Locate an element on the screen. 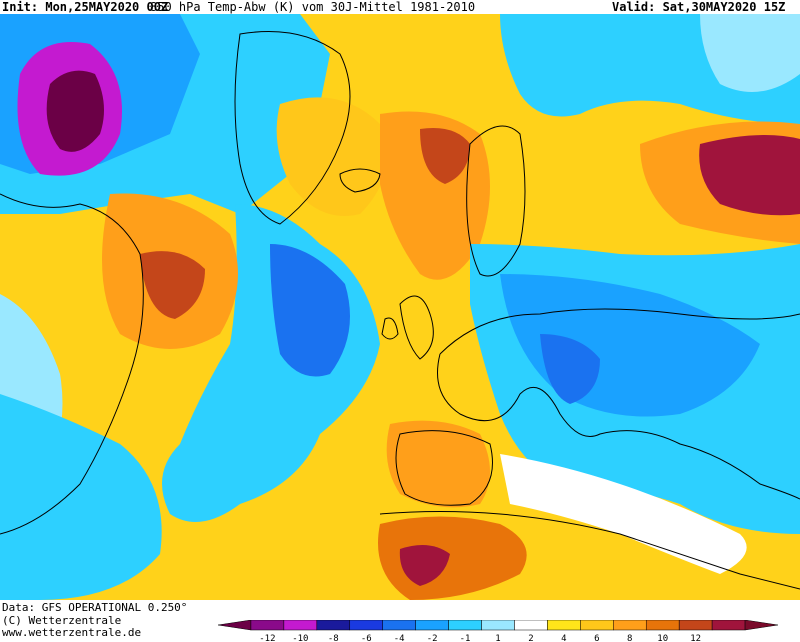 The image size is (800, 642). coastline-iberia is located at coordinates (444, 468).